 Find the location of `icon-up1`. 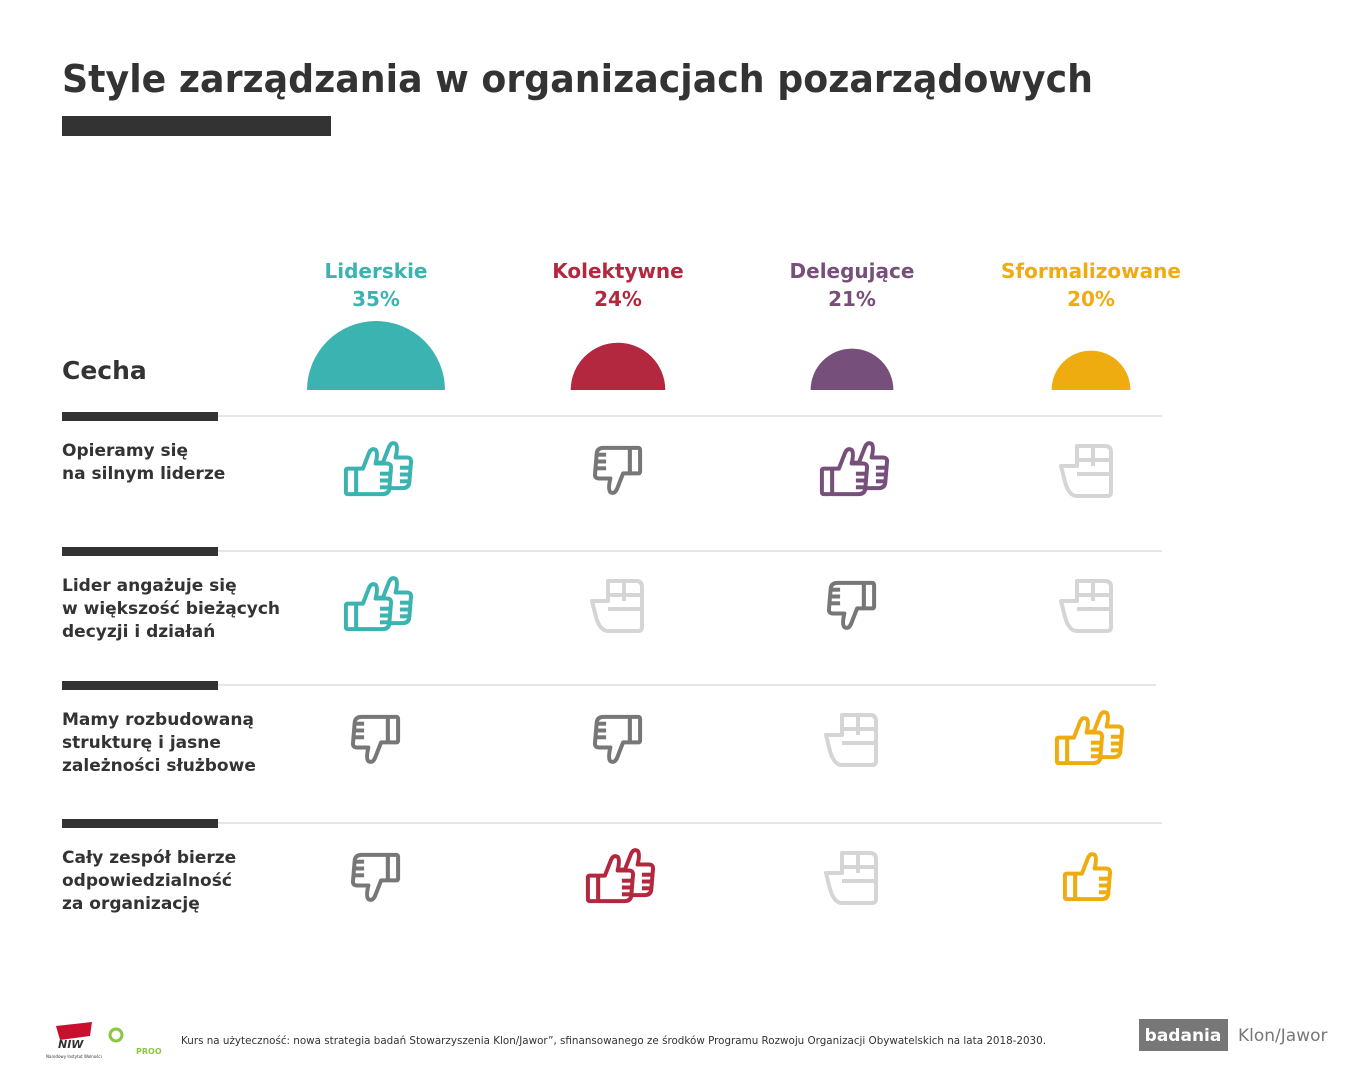

icon-up1 is located at coordinates (1087, 877).